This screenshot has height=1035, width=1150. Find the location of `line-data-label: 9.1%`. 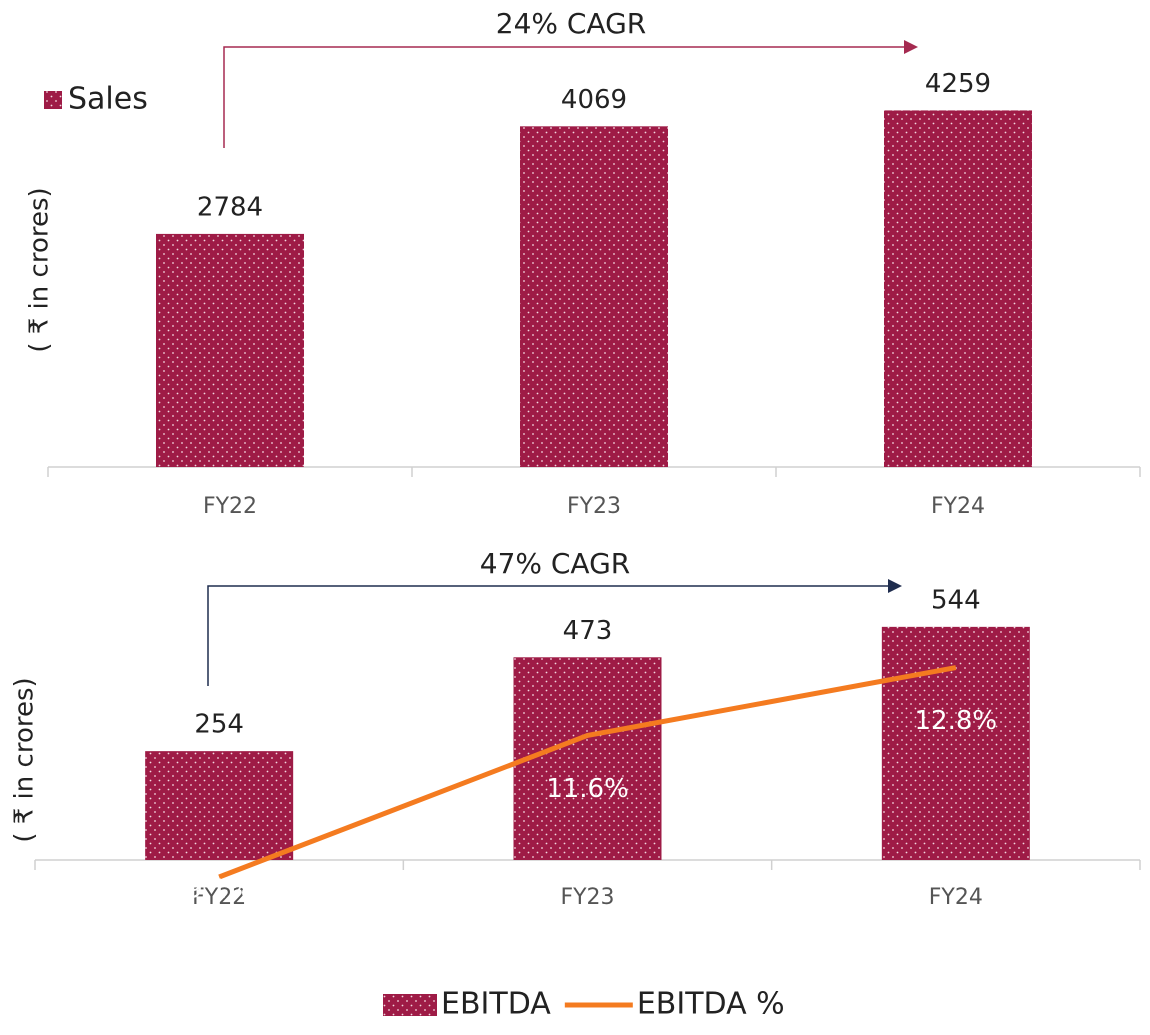

line-data-label: 9.1% is located at coordinates (219, 890).